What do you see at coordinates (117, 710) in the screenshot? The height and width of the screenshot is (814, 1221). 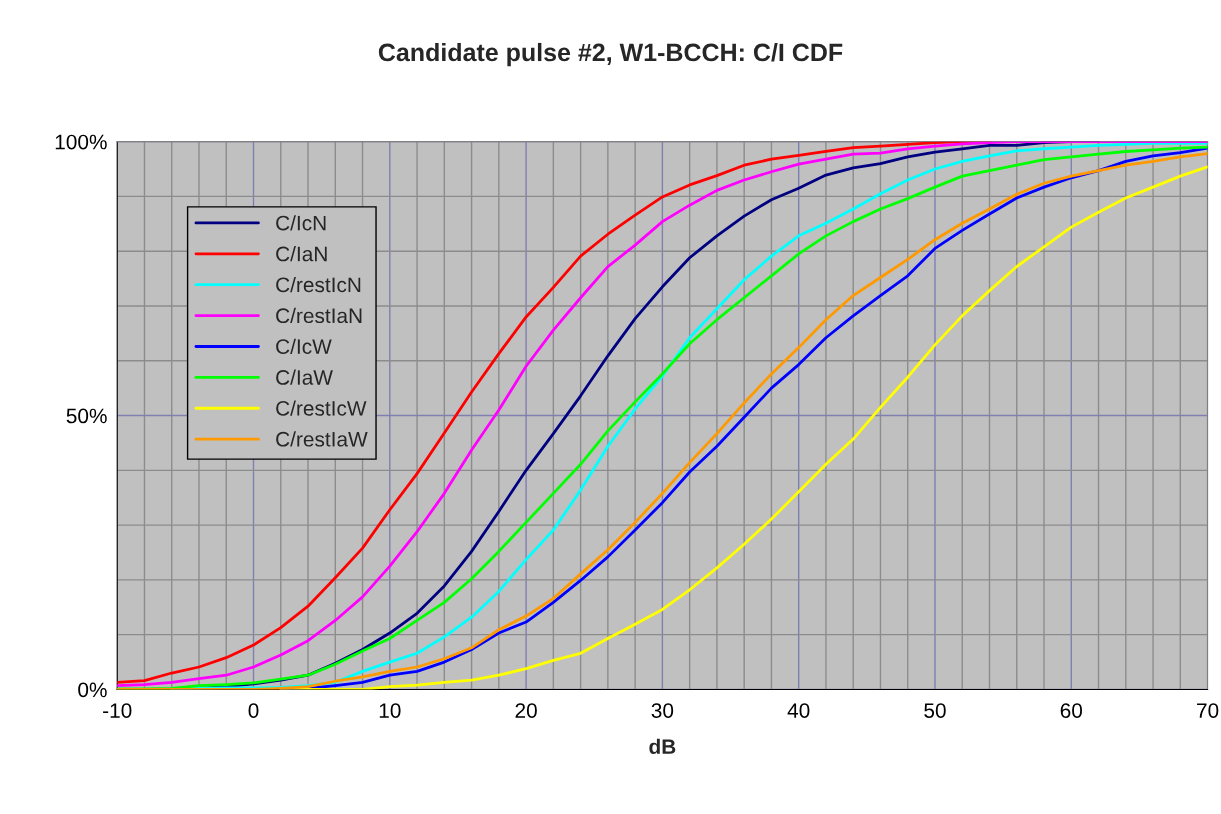 I see `x-tick-label: -10` at bounding box center [117, 710].